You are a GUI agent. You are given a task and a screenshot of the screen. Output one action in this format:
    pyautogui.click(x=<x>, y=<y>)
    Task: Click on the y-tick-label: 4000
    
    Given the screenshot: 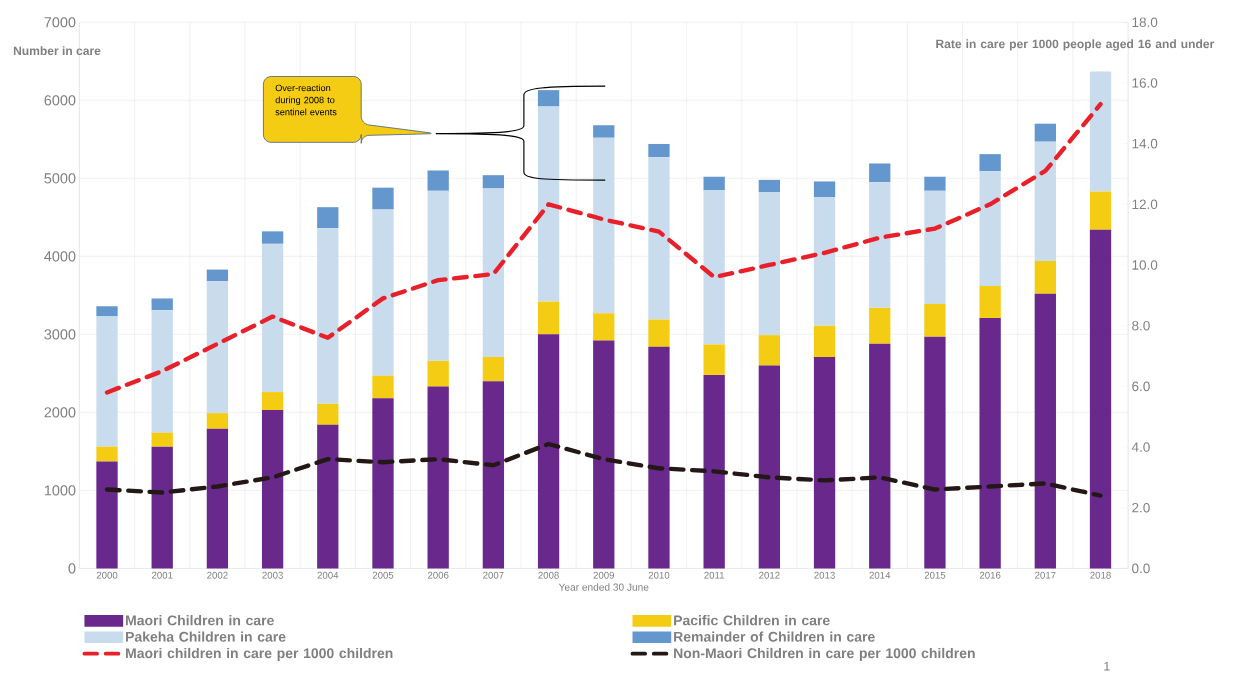 What is the action you would take?
    pyautogui.click(x=60, y=256)
    